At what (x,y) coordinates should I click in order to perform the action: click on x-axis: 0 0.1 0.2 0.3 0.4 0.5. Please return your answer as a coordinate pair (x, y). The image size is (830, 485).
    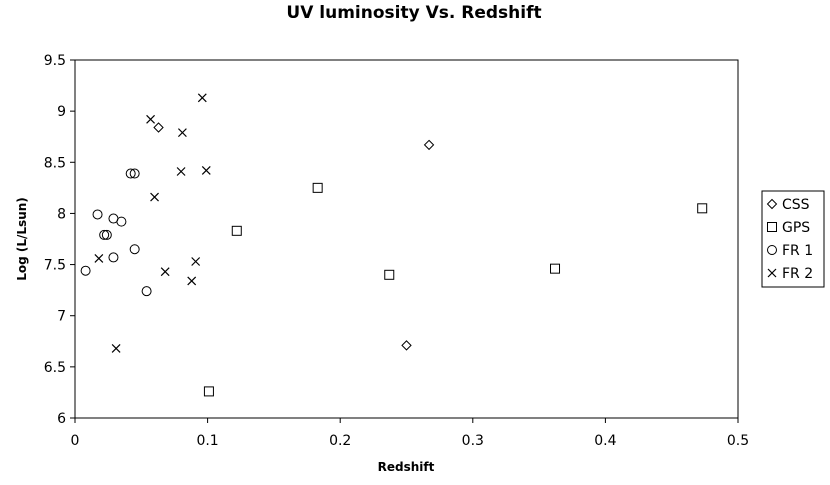
    Looking at the image, I should click on (410, 433).